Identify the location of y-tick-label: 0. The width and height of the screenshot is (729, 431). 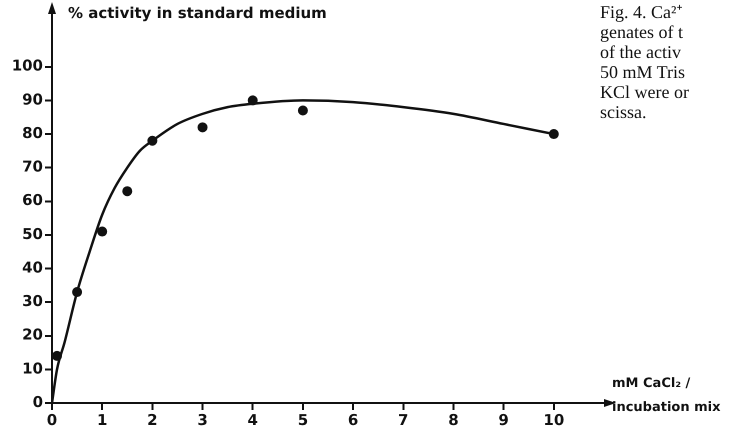
(37, 401).